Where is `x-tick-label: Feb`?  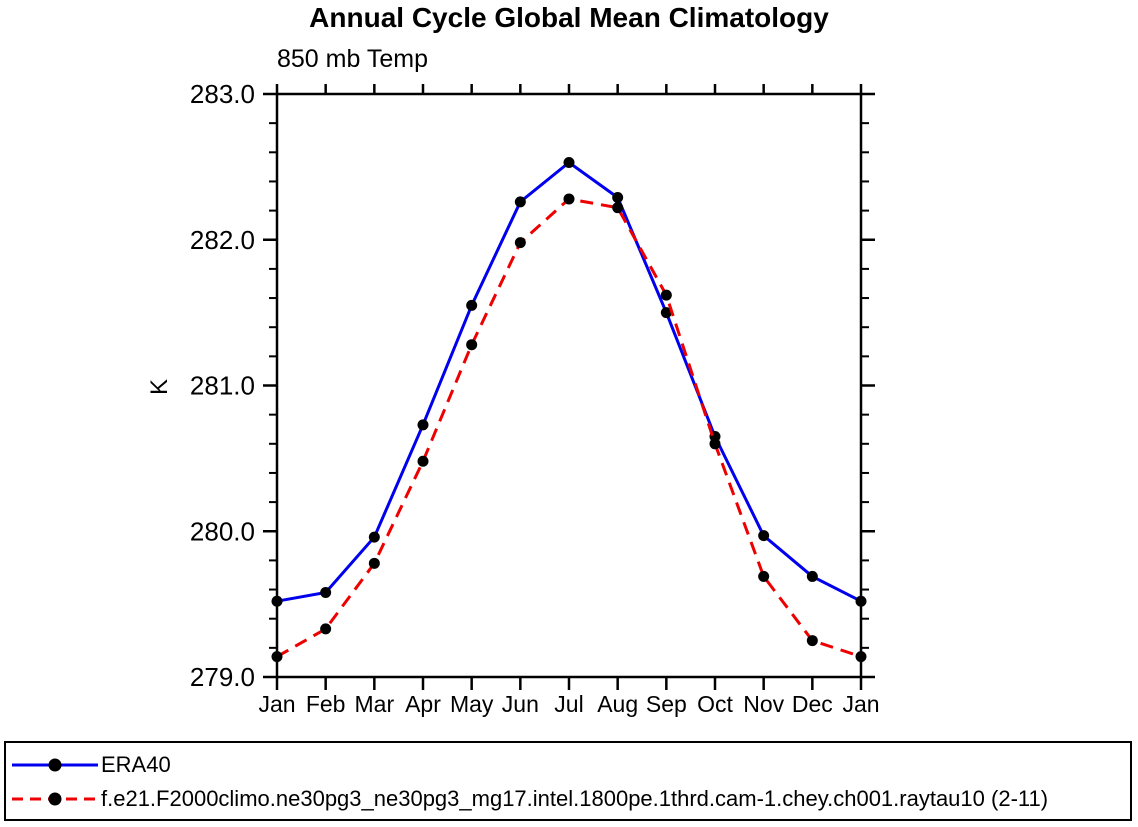 x-tick-label: Feb is located at coordinates (326, 704).